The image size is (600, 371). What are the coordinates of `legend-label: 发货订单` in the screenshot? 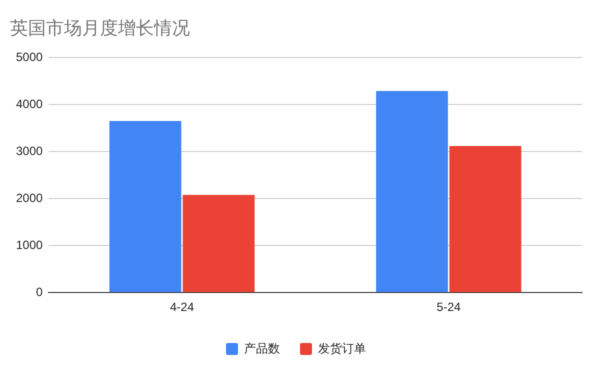 It's located at (342, 348).